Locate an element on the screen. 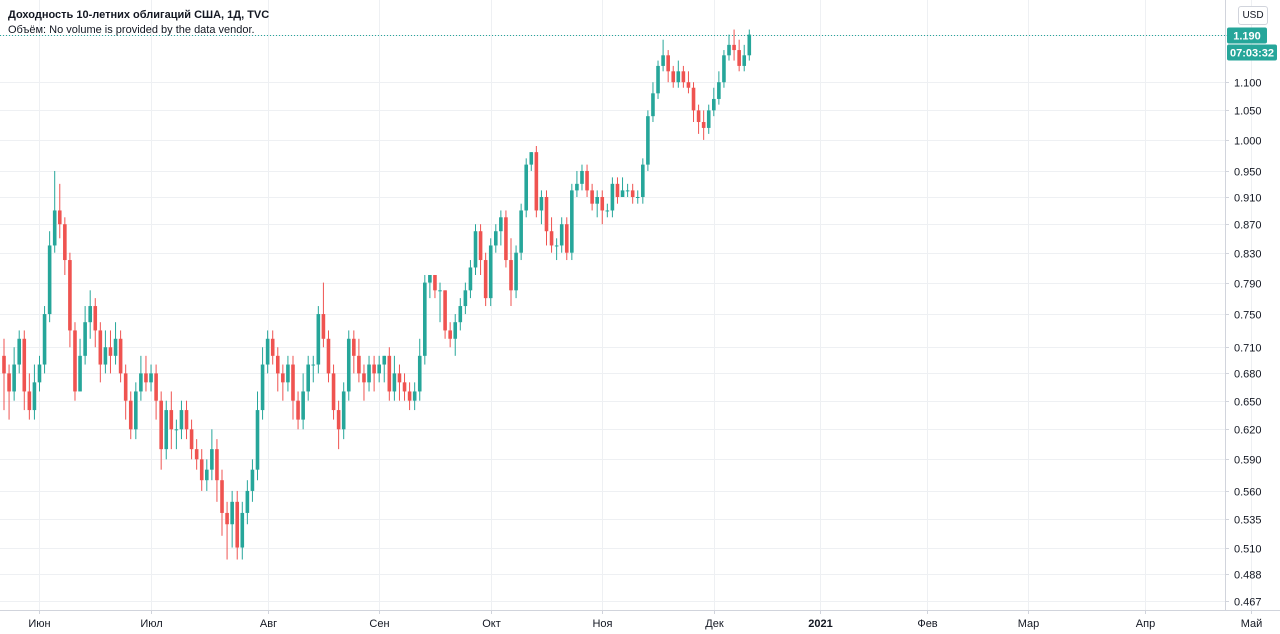 This screenshot has width=1280, height=634. price-tick-label: 0.870 is located at coordinates (1248, 226).